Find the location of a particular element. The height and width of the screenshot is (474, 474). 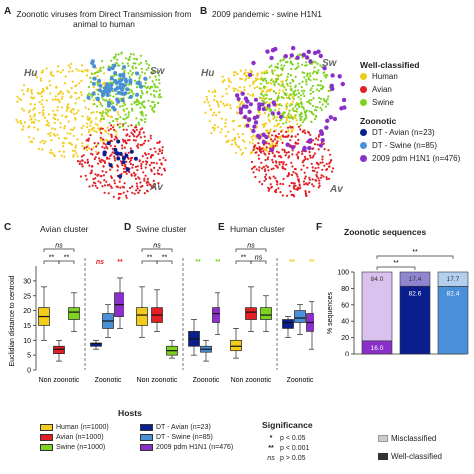

label-sw-b: Sw is located at coordinates (329, 63).